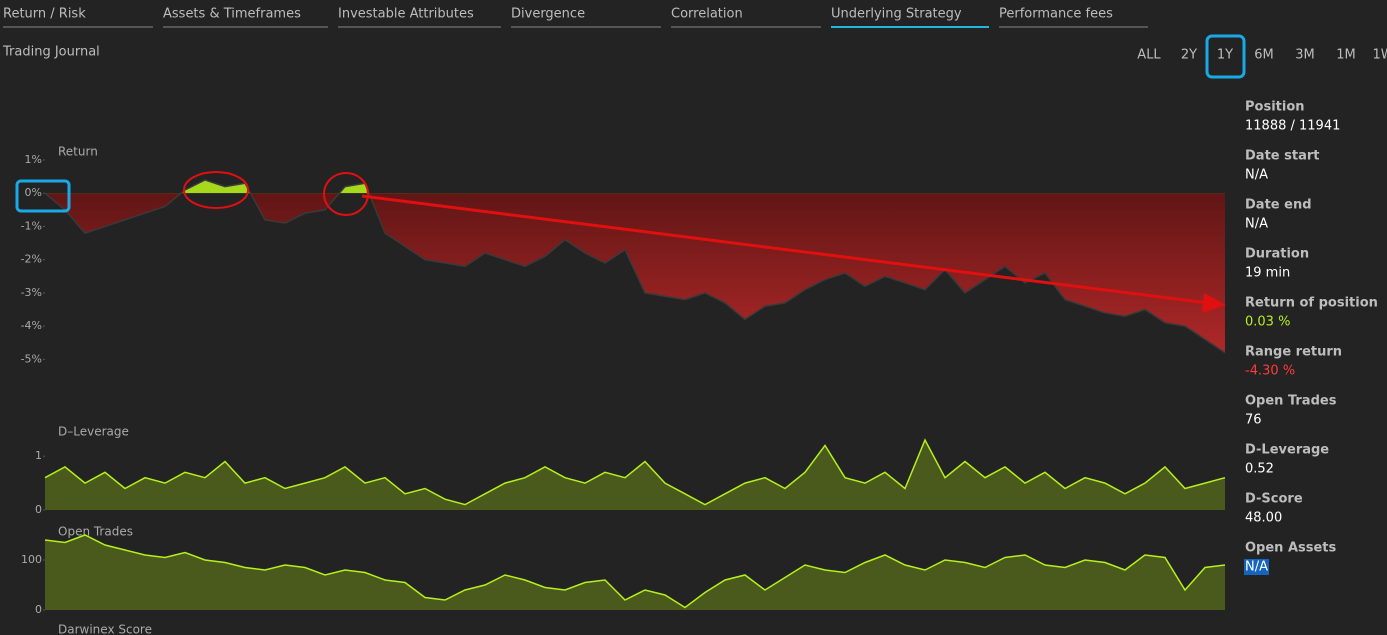 Image resolution: width=1387 pixels, height=635 pixels. I want to click on stat-value: 19 min, so click(1267, 273).